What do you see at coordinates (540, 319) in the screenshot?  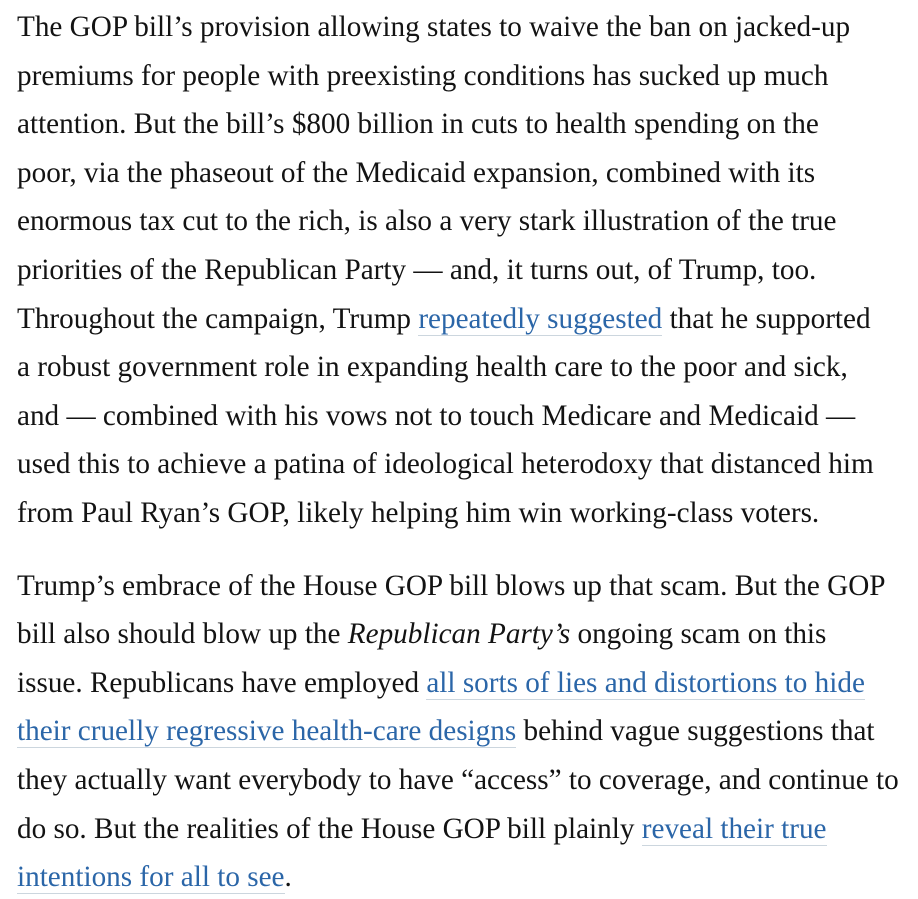 I see `link-repeatedly-suggested: repeatedly suggested` at bounding box center [540, 319].